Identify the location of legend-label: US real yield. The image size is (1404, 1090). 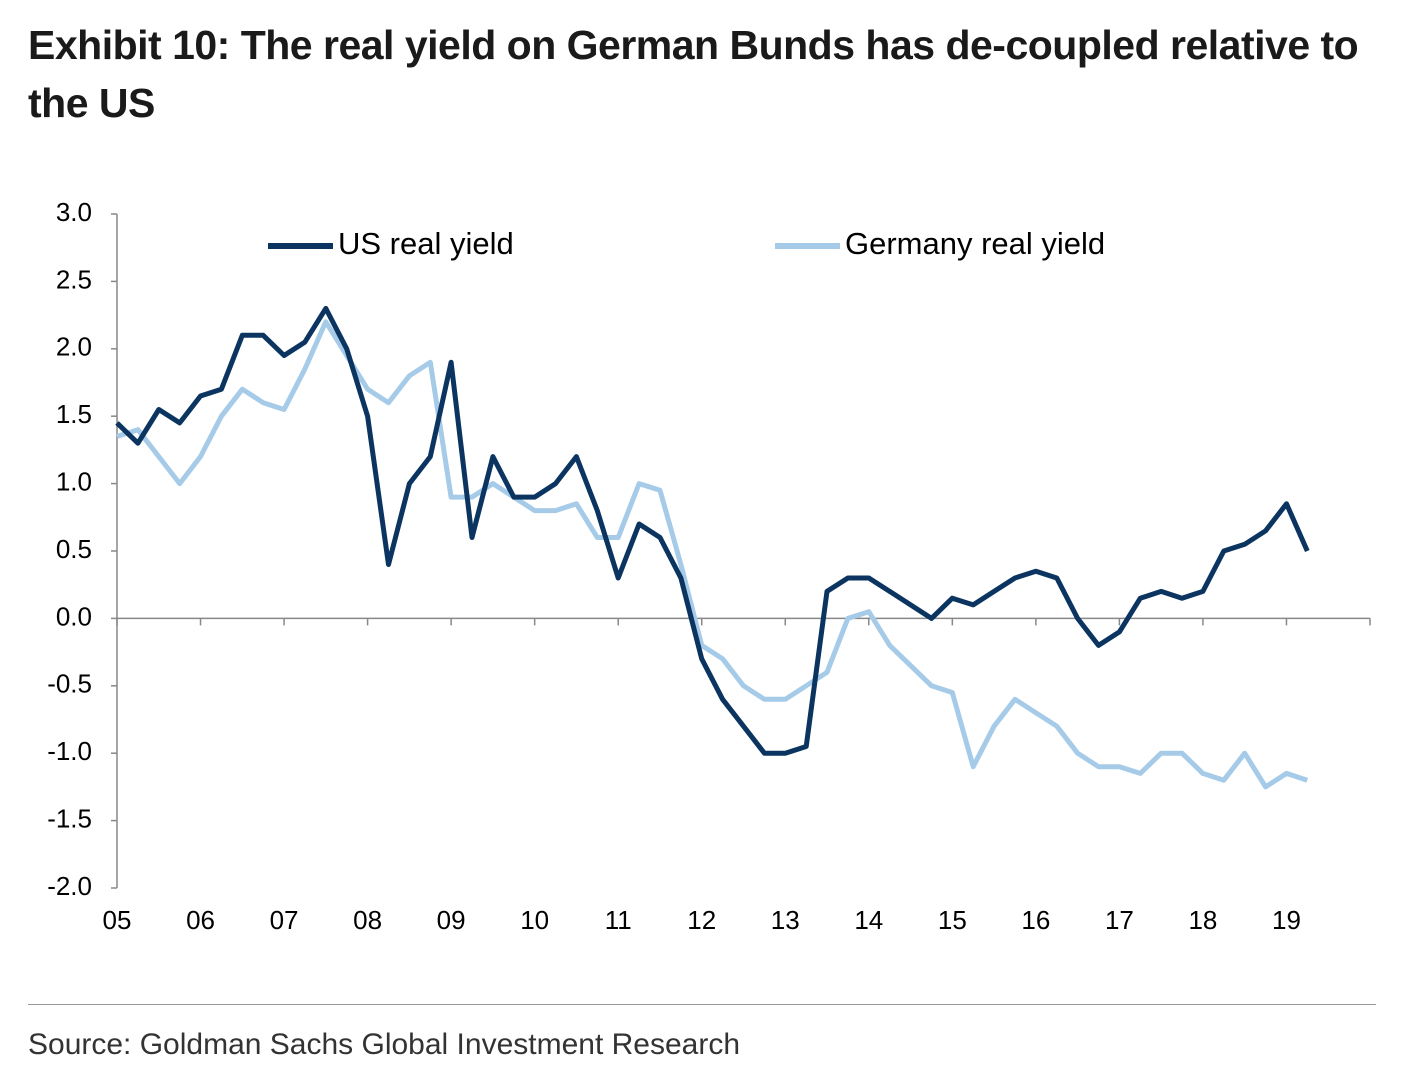
(426, 243).